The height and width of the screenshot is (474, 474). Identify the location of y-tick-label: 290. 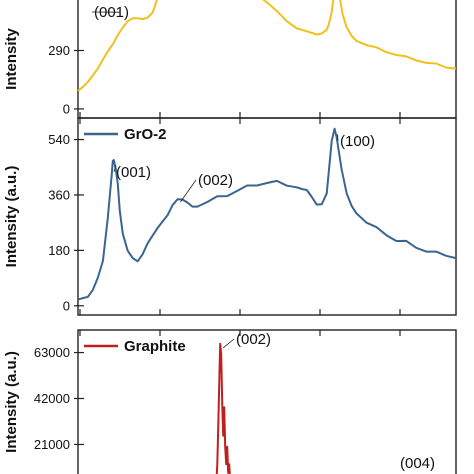
(59, 50).